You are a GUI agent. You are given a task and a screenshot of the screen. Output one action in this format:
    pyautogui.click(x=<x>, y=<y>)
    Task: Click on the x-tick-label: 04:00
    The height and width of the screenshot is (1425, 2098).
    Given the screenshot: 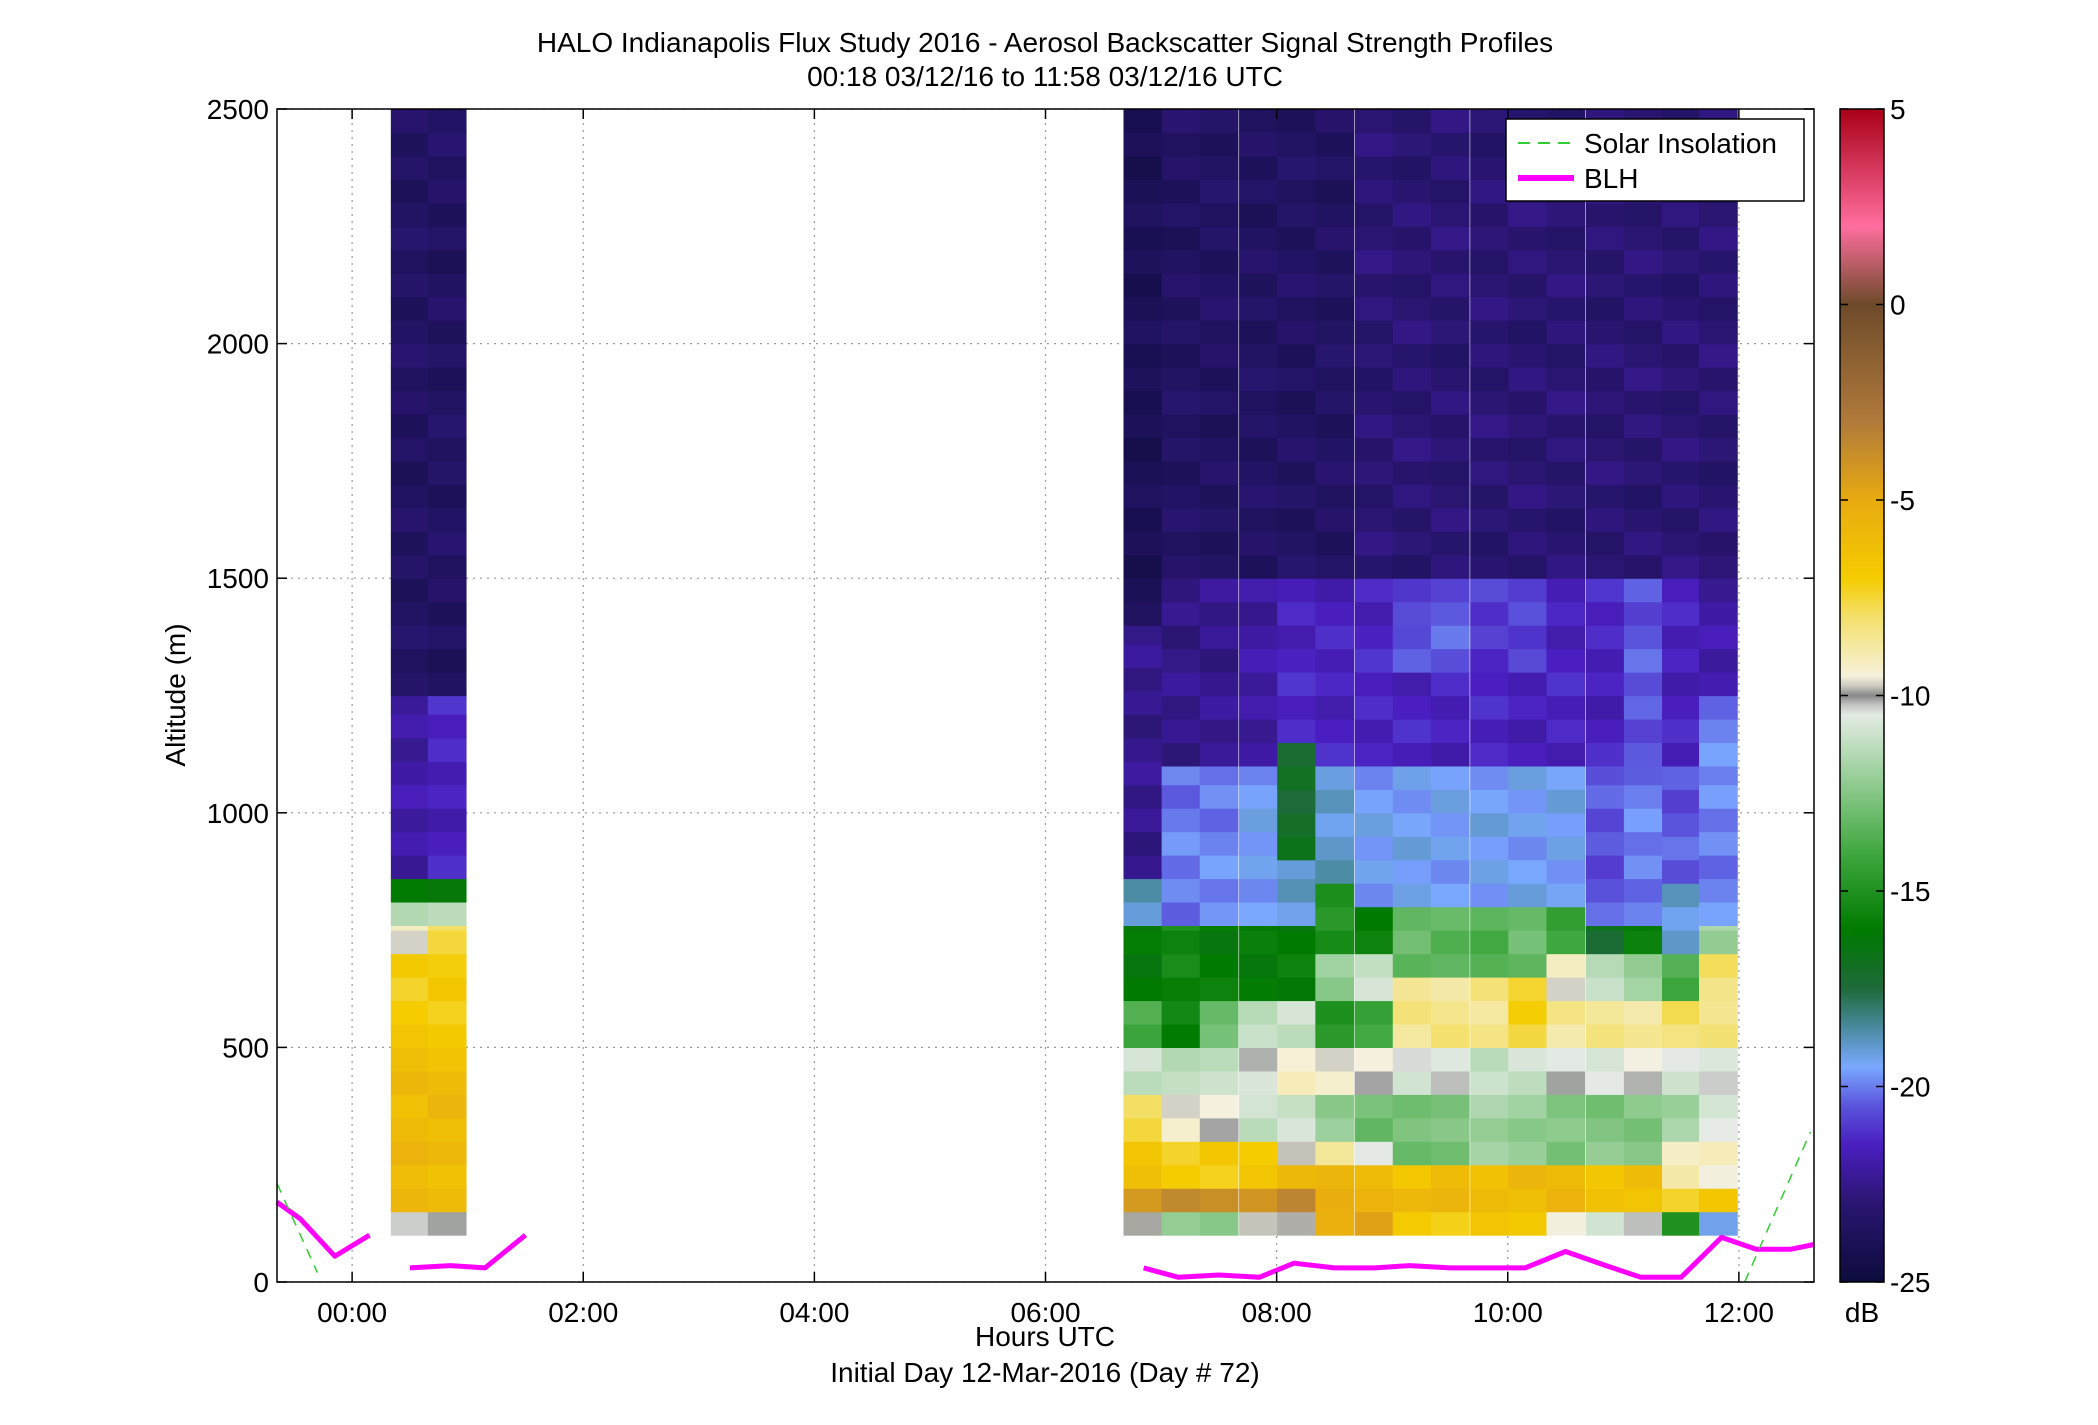 What is the action you would take?
    pyautogui.click(x=814, y=1312)
    